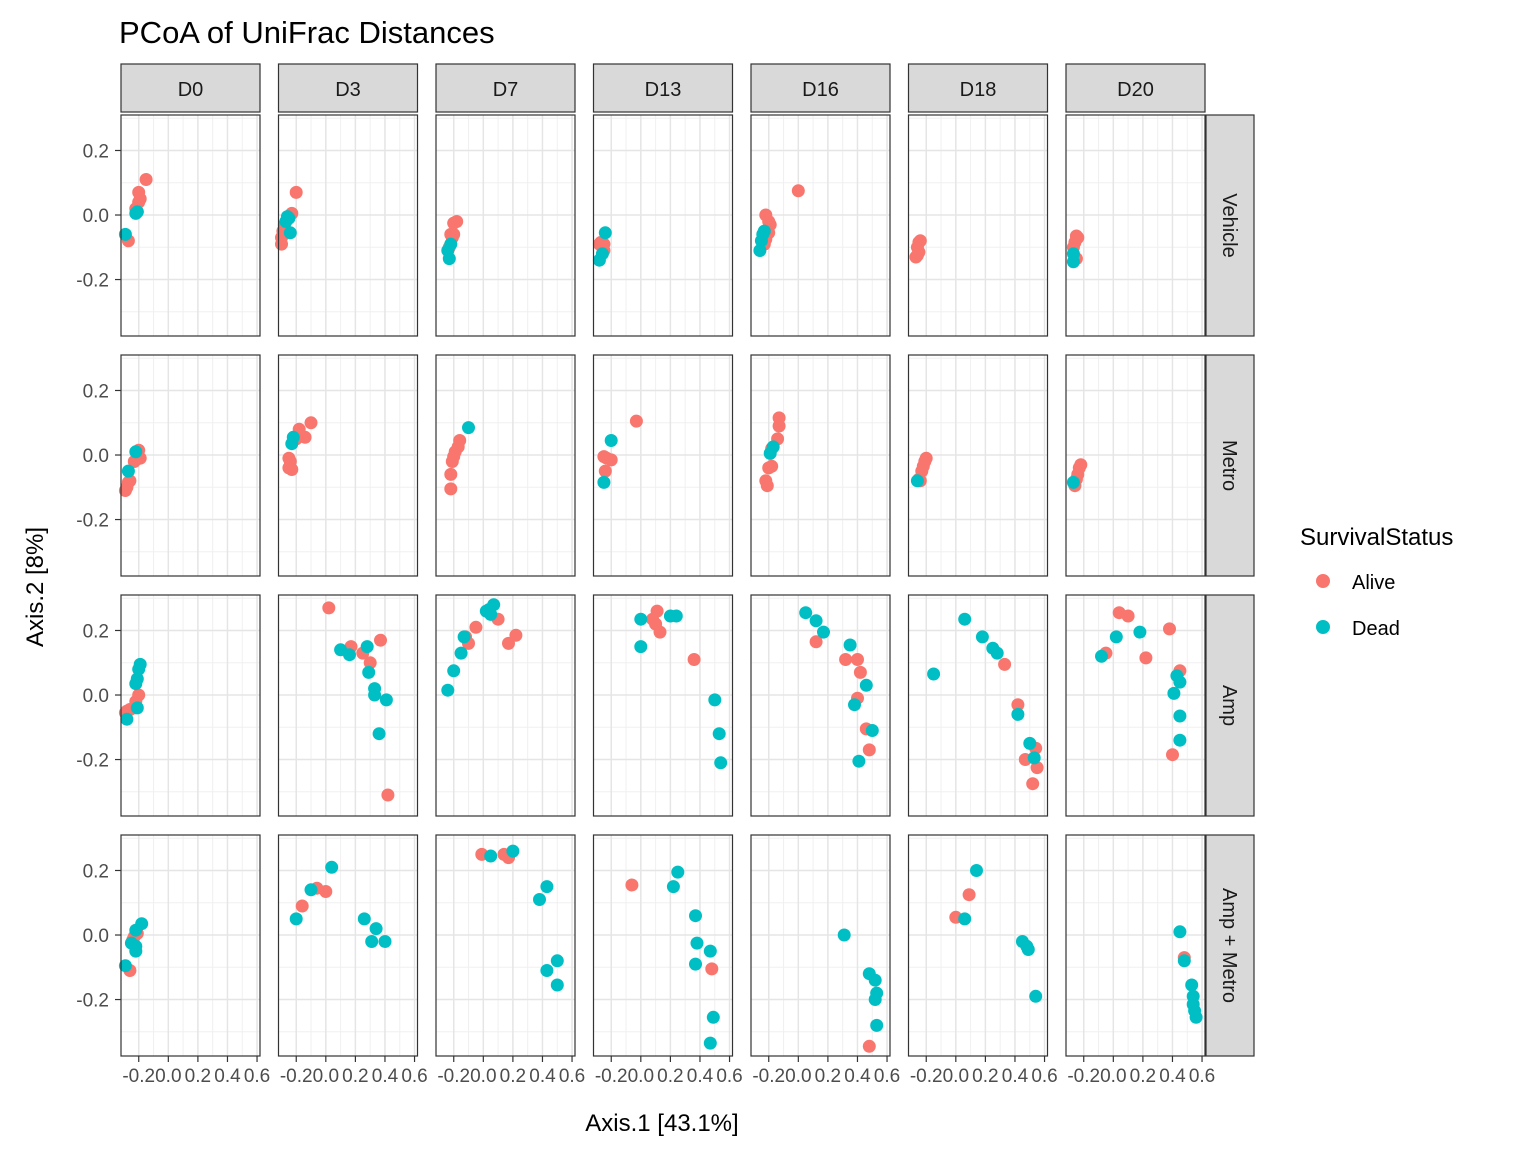 This screenshot has height=1152, width=1536. I want to click on y-tick-label: -0.2, so click(92, 1001).